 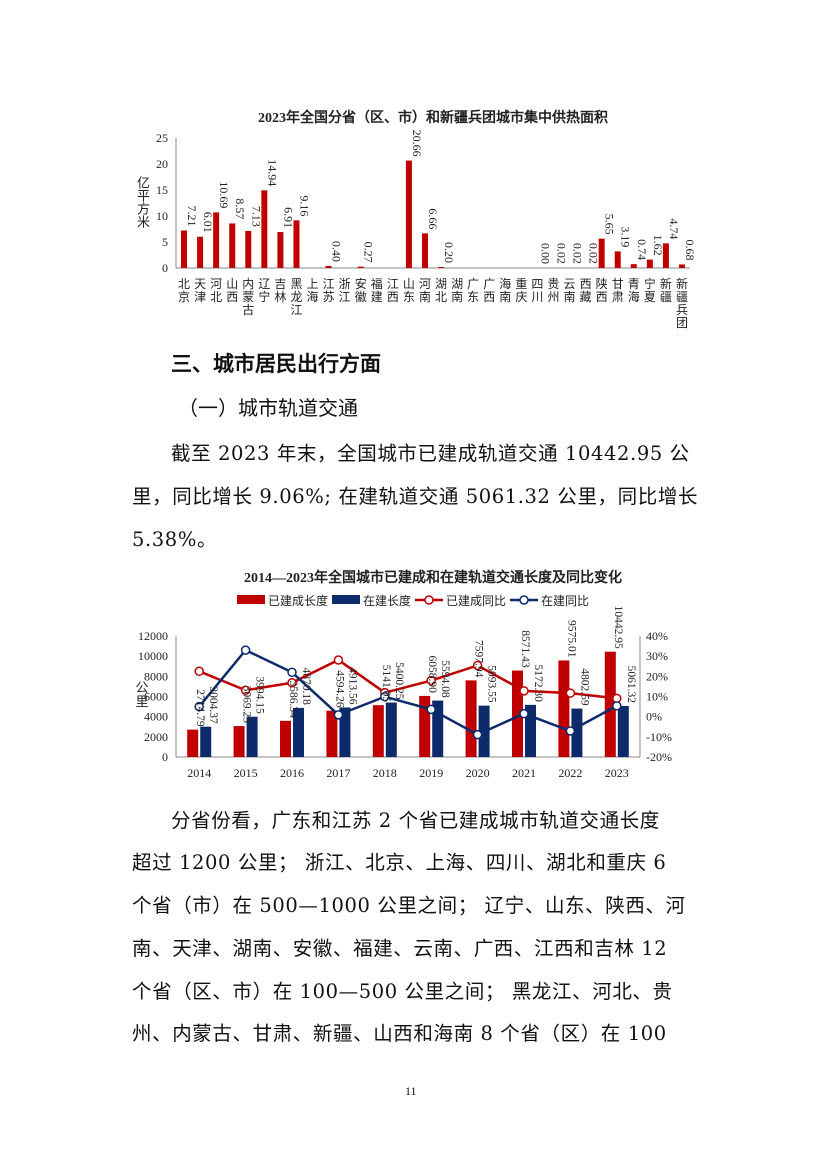 I want to click on chart-title: 2023年全国分省（区、市）和新疆兵团城市集中供热面积, so click(x=433, y=117).